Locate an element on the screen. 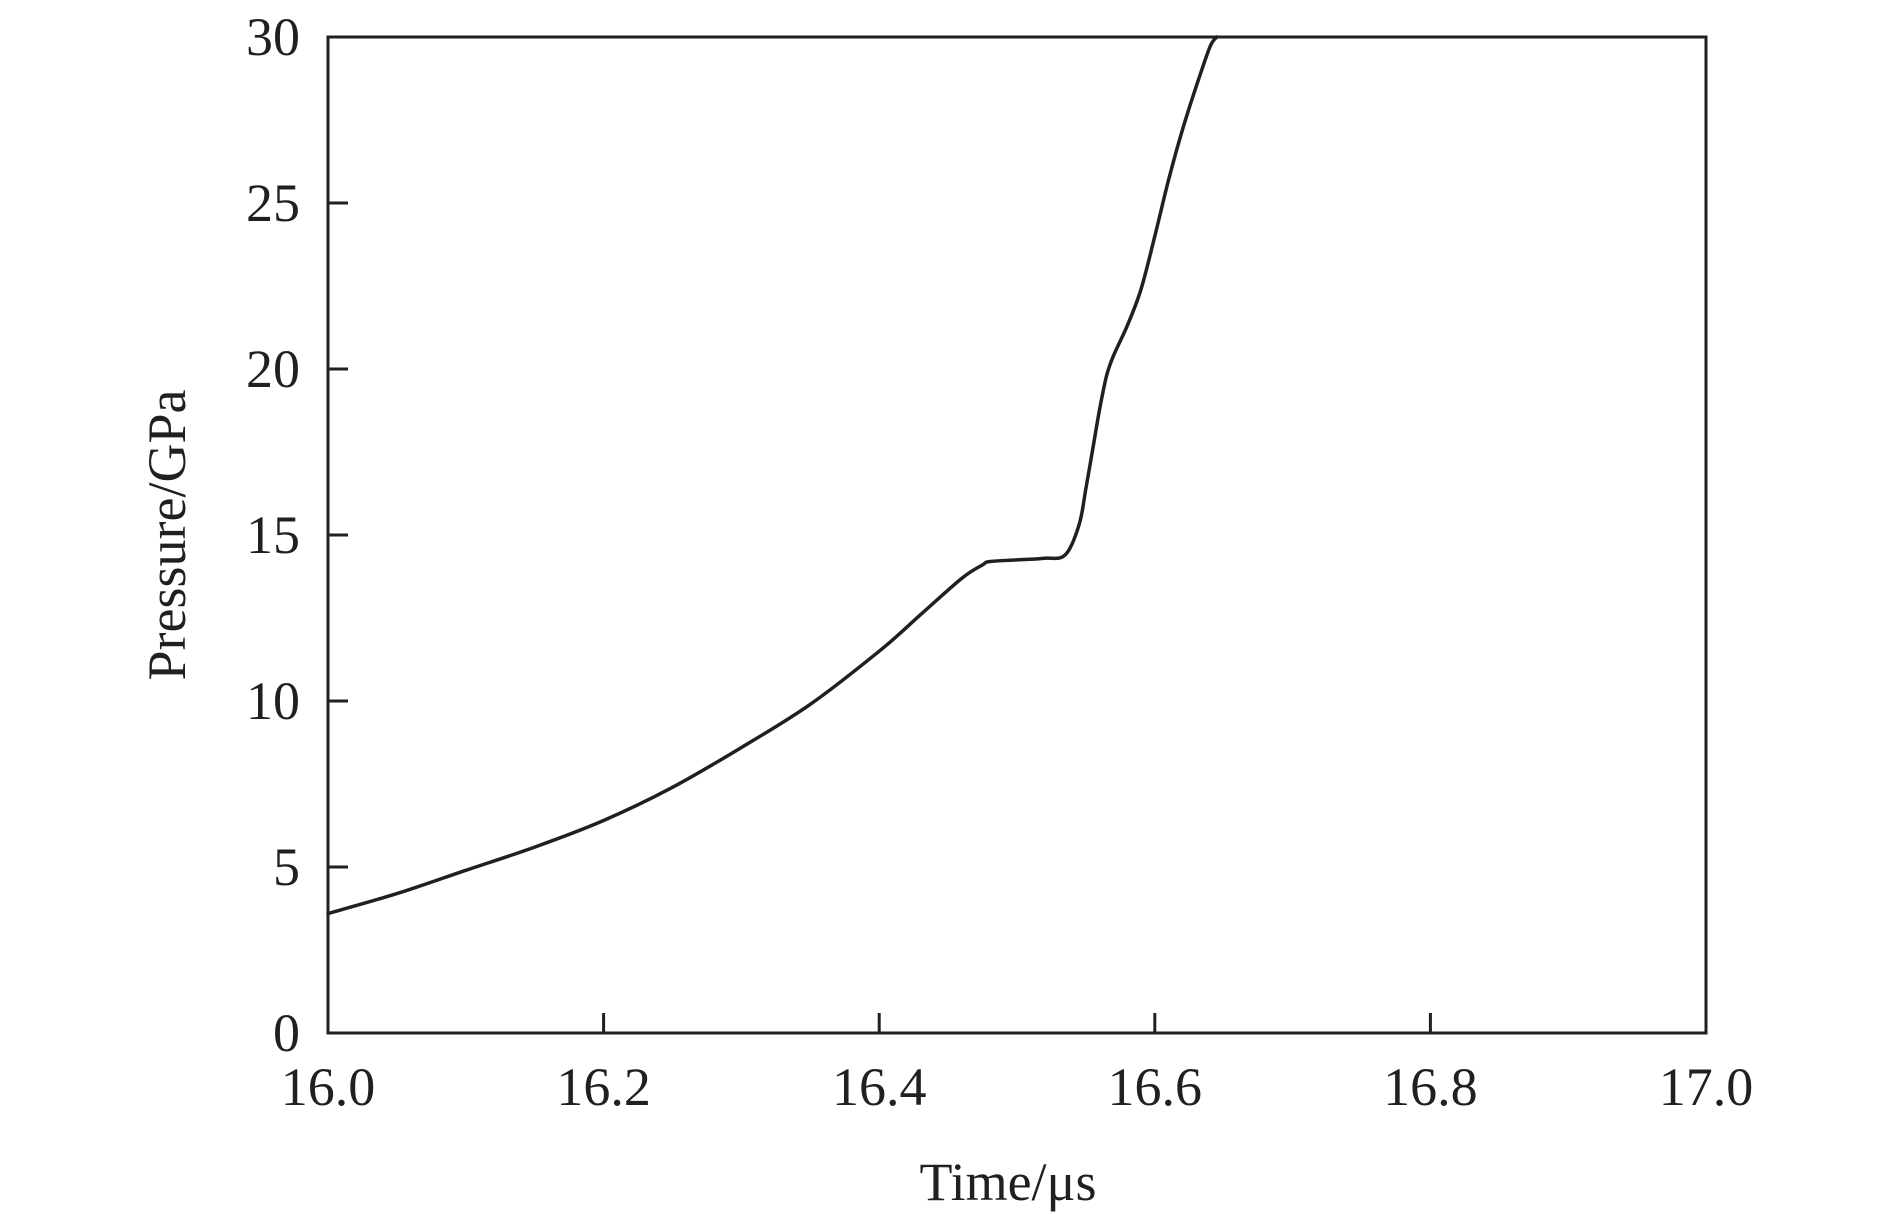  y-tick-label: 5 is located at coordinates (286, 867).